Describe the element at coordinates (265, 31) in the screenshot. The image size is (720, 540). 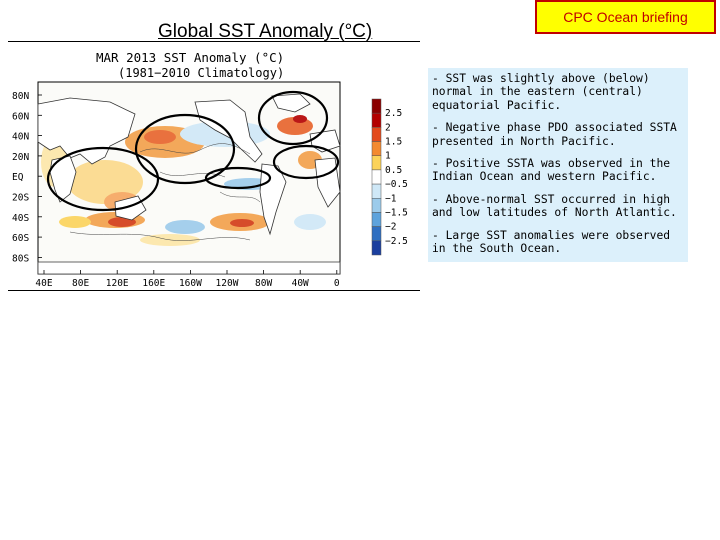
I see `slide-title: Global SST Anomaly (°C)` at that location.